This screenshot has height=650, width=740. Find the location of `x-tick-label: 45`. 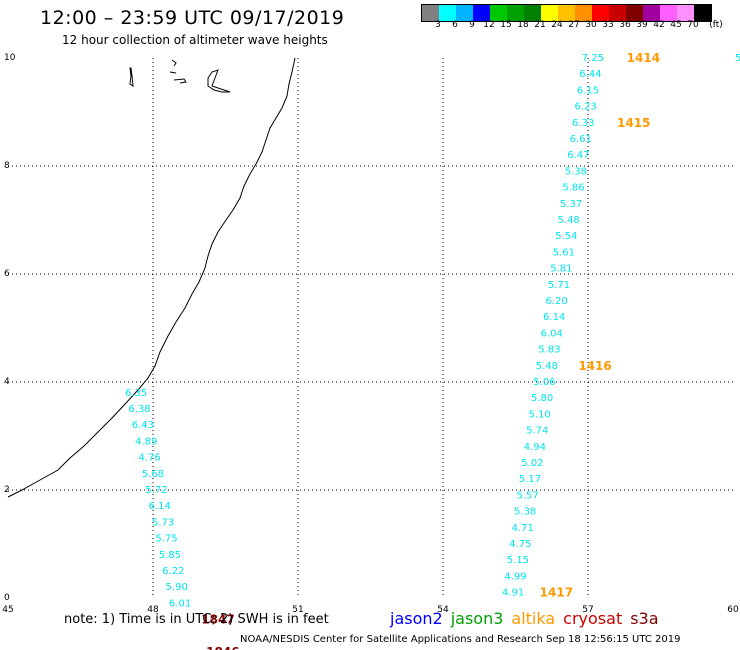

x-tick-label: 45 is located at coordinates (7, 610).